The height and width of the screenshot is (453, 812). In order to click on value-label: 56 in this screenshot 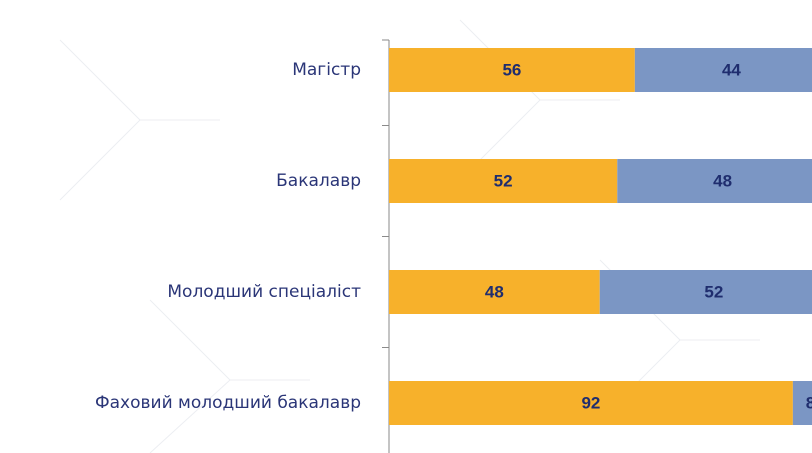, I will do `click(511, 69)`.